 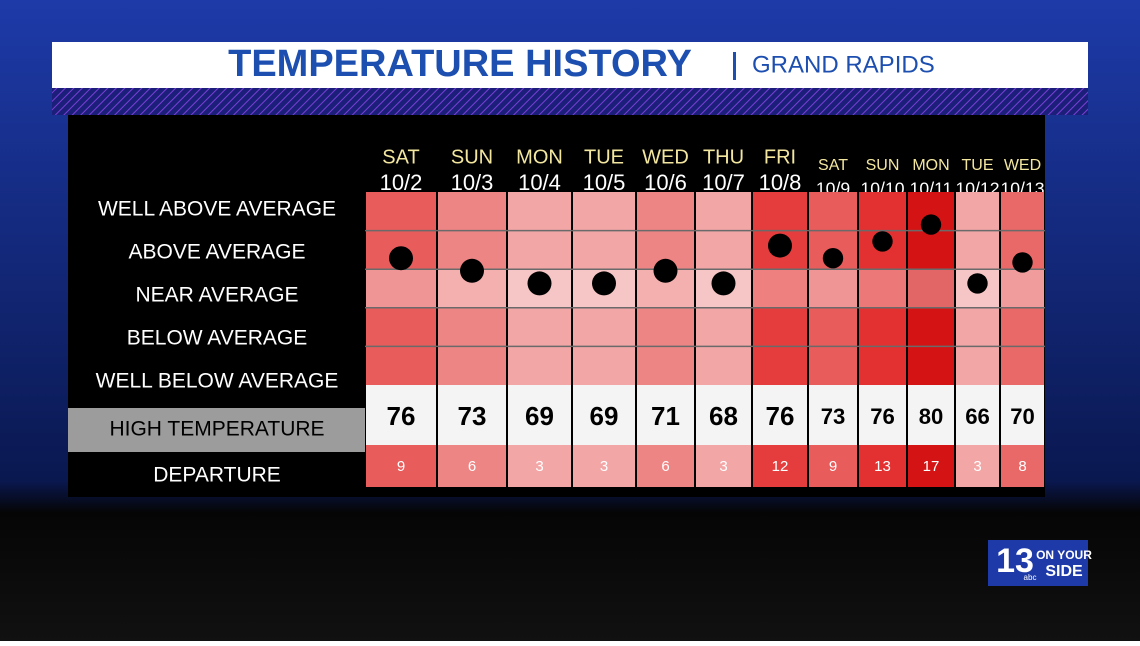 I want to click on day-label: THU, so click(x=723, y=157).